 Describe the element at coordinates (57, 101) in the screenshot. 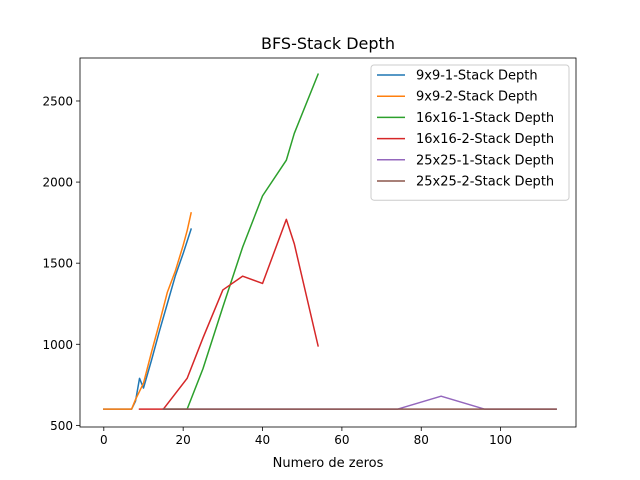

I see `y-tick-label: 2500` at that location.